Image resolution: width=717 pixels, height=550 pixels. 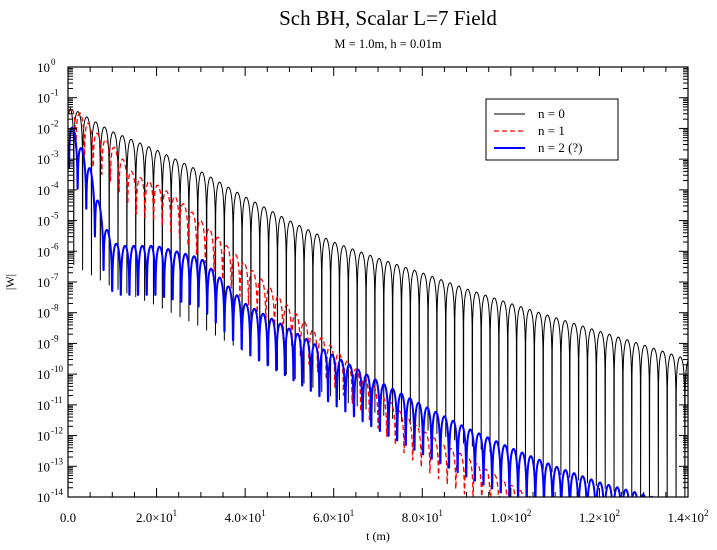 I want to click on y-tick-label-9: 10, so click(x=43, y=343).